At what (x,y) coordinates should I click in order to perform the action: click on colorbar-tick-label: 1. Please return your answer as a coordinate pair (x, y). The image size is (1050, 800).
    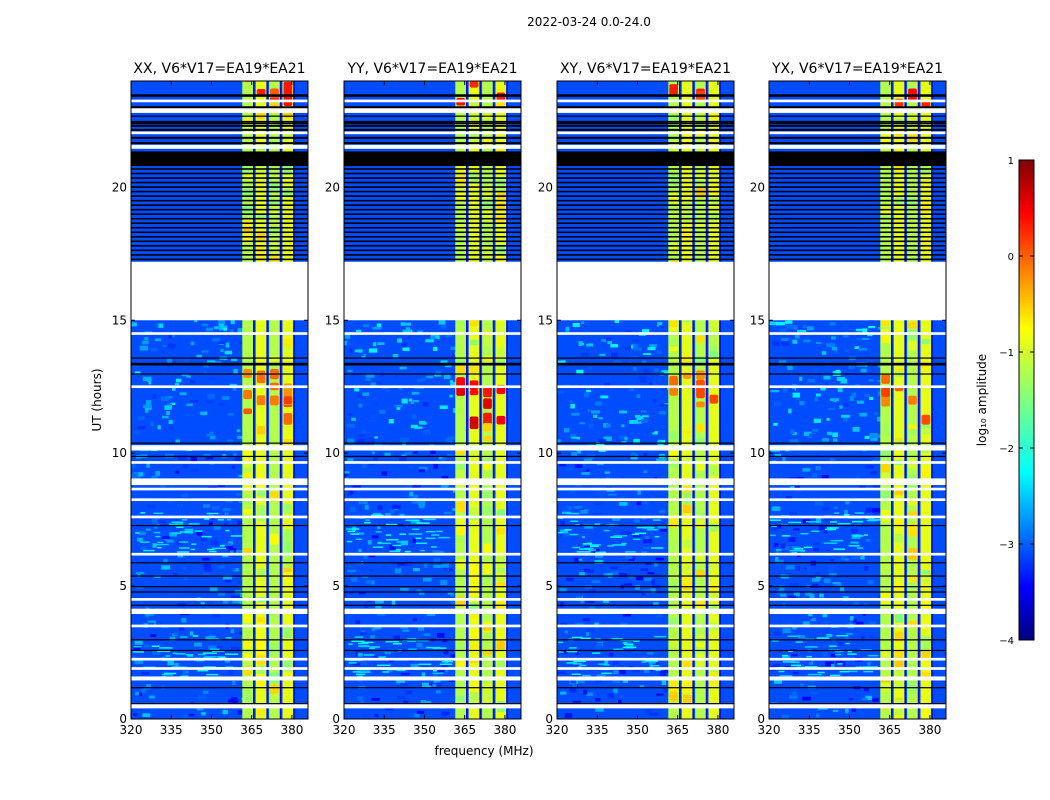
    Looking at the image, I should click on (1011, 161).